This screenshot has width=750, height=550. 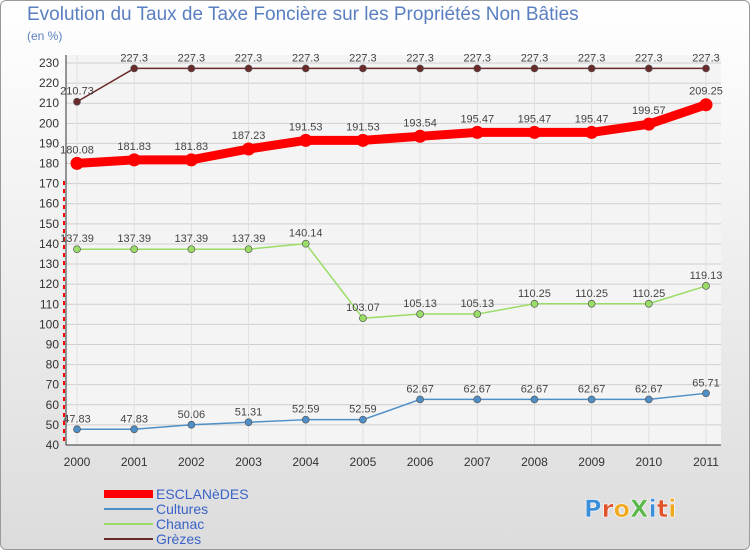 What do you see at coordinates (180, 524) in the screenshot?
I see `legend-label: Chanac` at bounding box center [180, 524].